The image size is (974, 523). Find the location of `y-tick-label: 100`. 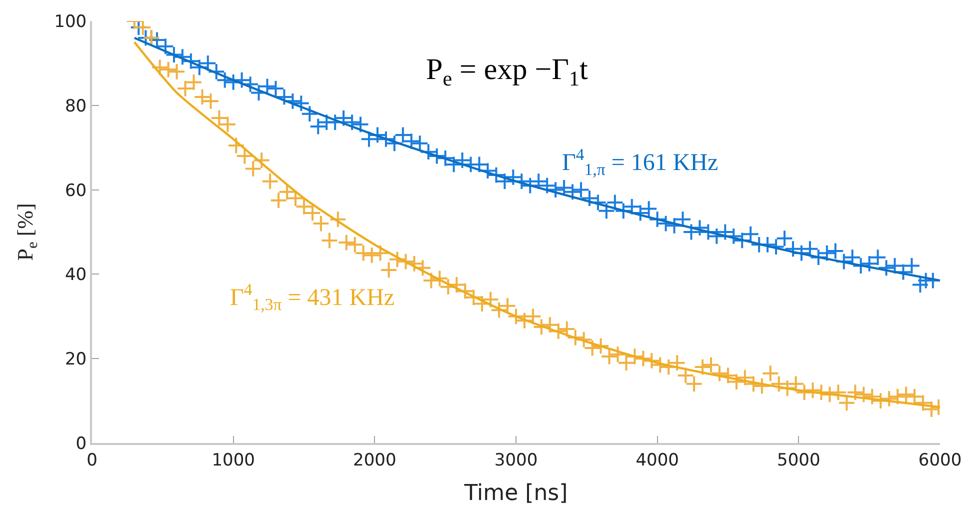

y-tick-label: 100 is located at coordinates (70, 22).